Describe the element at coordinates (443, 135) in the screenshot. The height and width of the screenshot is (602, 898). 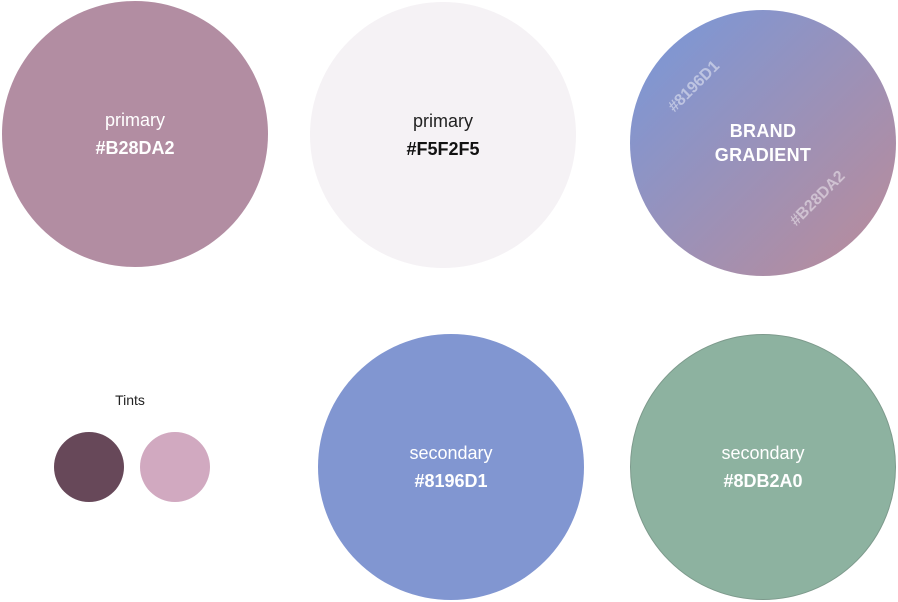
I see `primary-light-swatch: primary #F5F2F5` at that location.